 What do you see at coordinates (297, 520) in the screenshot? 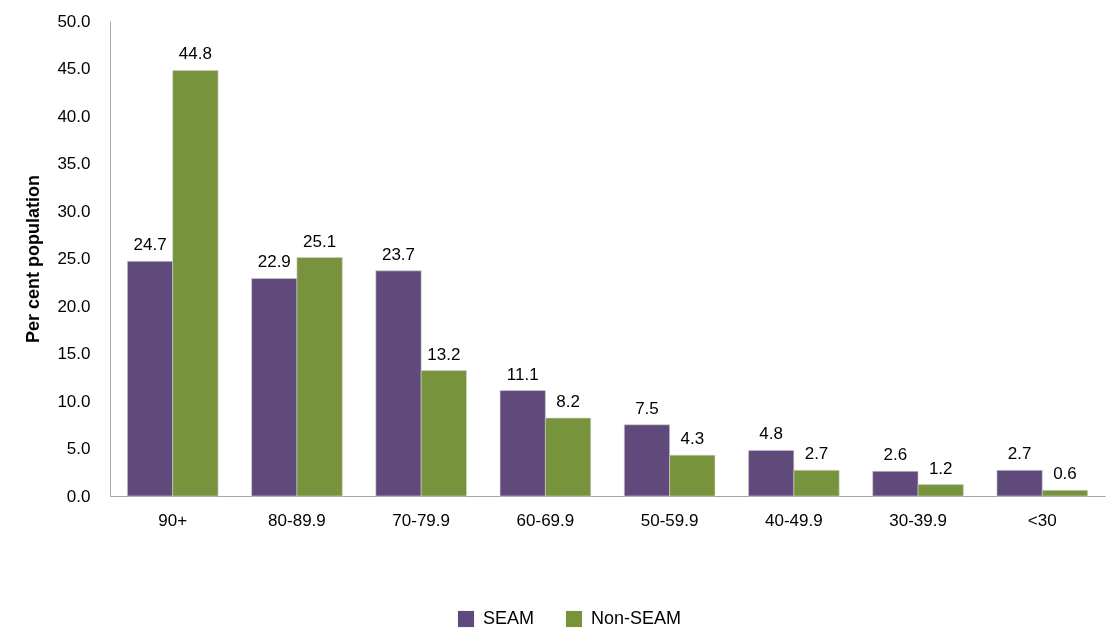
I see `x-tick-label: 80-89.9` at bounding box center [297, 520].